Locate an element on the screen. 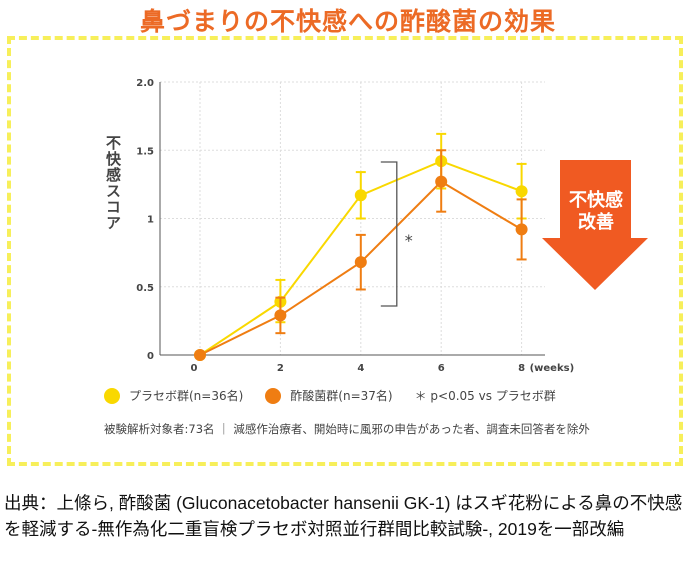  arrow-label-line1: 不快感 is located at coordinates (596, 200).